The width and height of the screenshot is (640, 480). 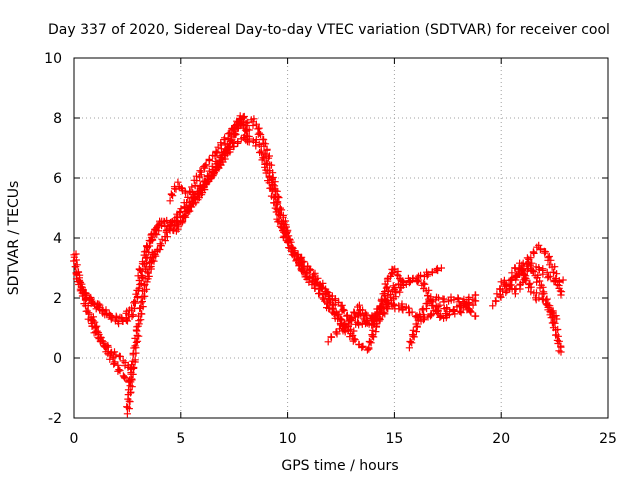 What do you see at coordinates (608, 439) in the screenshot?
I see `x-tick-label: 25` at bounding box center [608, 439].